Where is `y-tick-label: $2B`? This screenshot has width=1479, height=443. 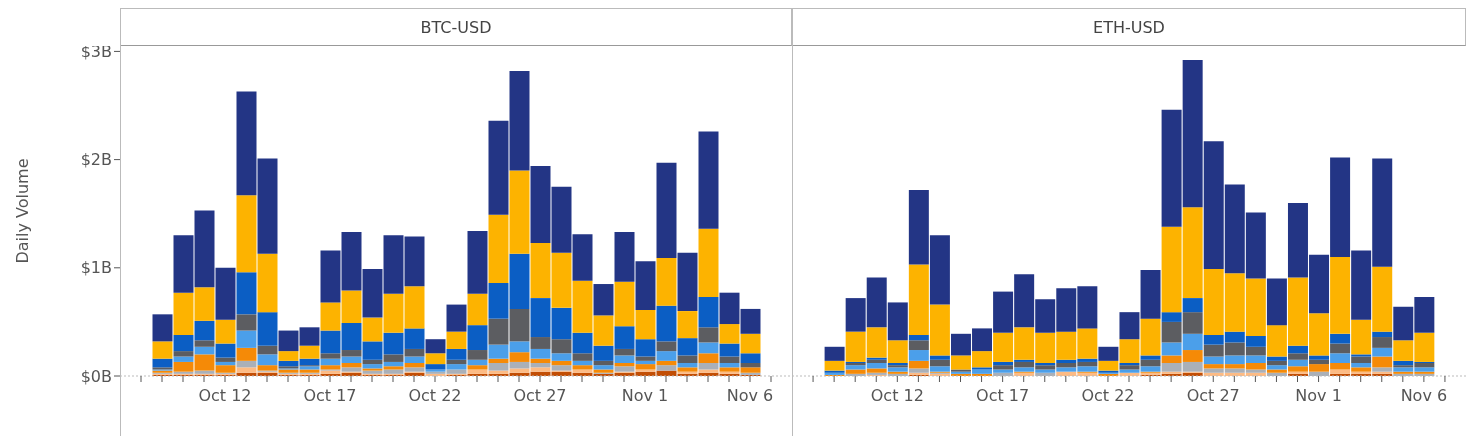
y-tick-label: $2B is located at coordinates (96, 160).